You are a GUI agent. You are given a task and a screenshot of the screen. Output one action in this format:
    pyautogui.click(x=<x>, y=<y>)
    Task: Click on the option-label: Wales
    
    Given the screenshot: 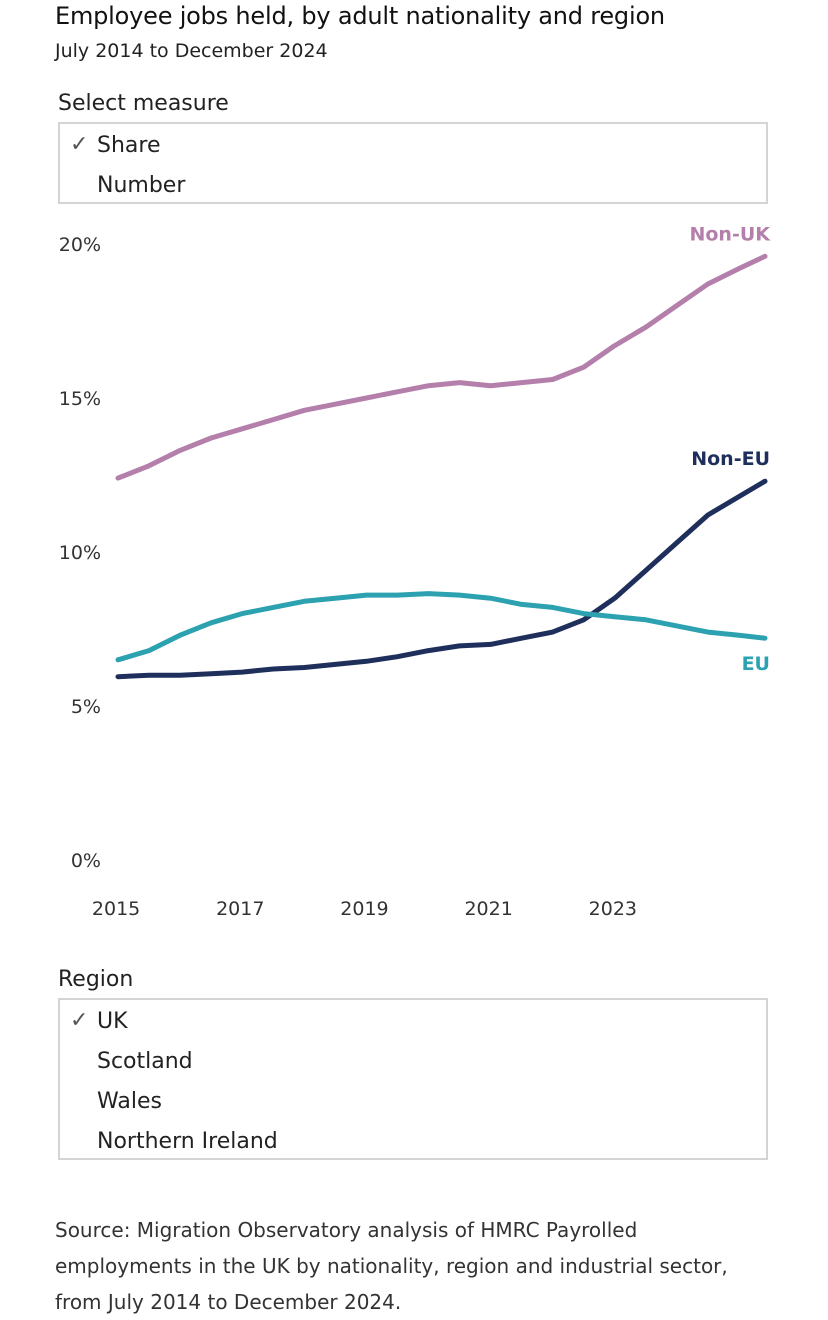 What is the action you would take?
    pyautogui.click(x=129, y=1101)
    